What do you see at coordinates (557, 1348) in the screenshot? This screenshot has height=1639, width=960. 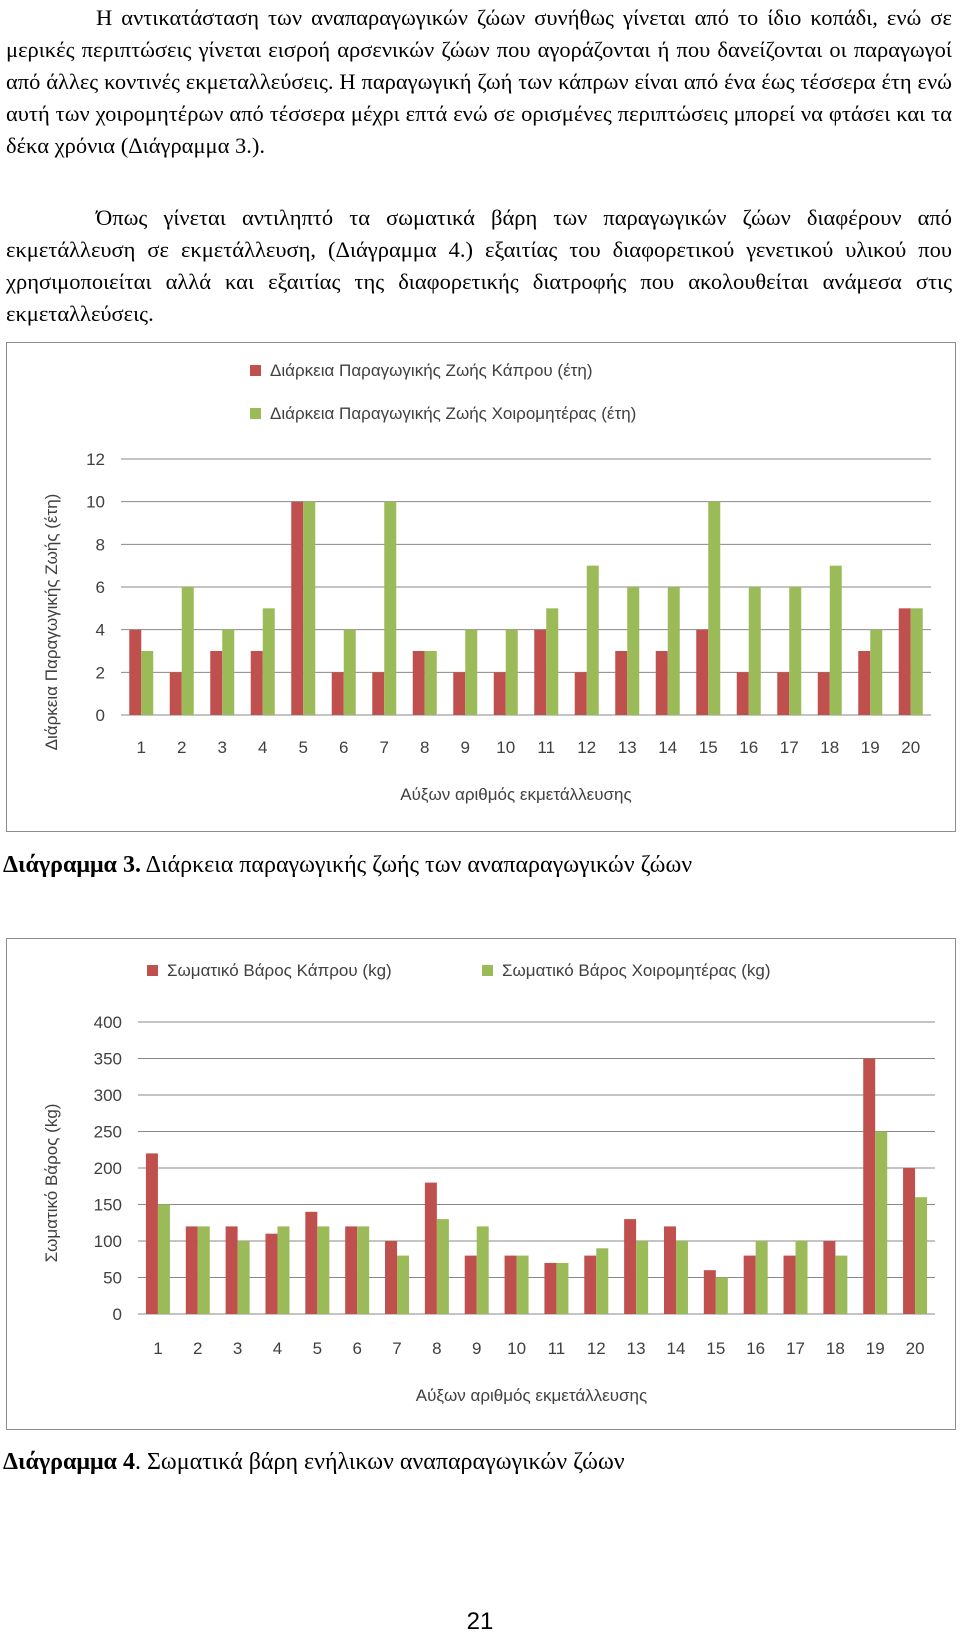 I see `chart2-xtick-label: 11` at bounding box center [557, 1348].